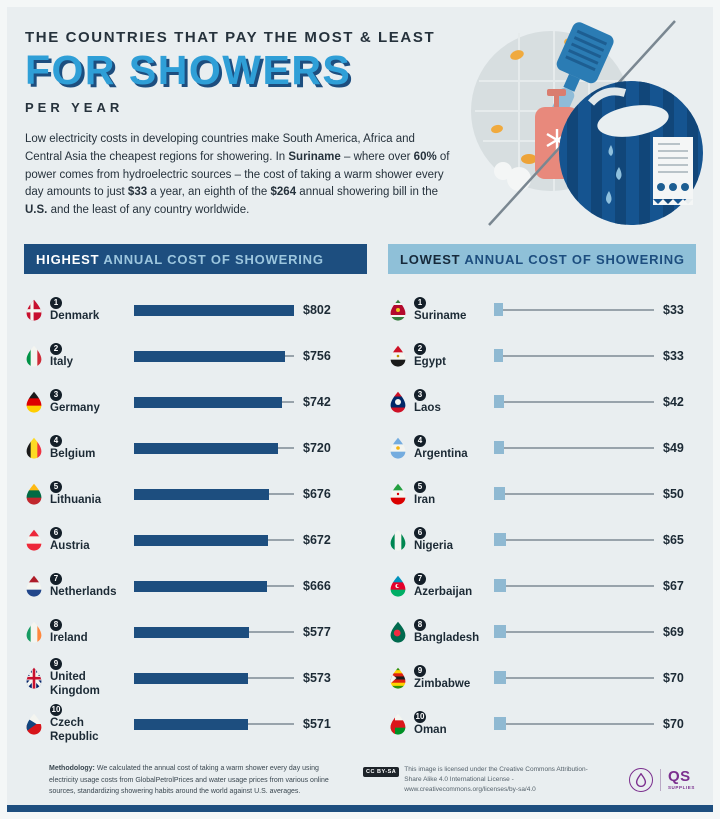 The image size is (720, 819). Describe the element at coordinates (74, 107) in the screenshot. I see `page-subtitle: PER YEAR` at that location.